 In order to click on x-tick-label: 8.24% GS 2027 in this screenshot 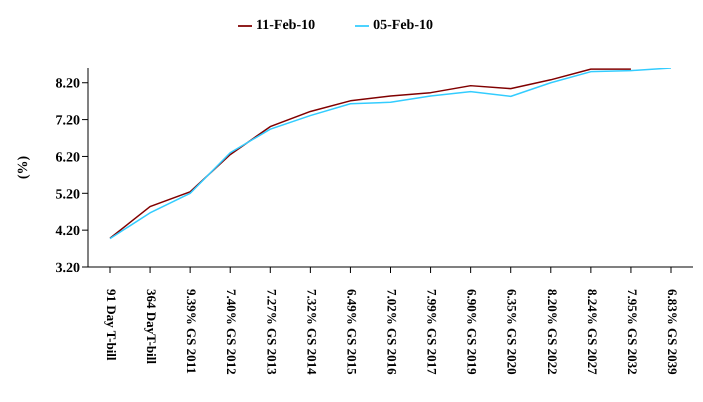, I will do `click(592, 332)`.